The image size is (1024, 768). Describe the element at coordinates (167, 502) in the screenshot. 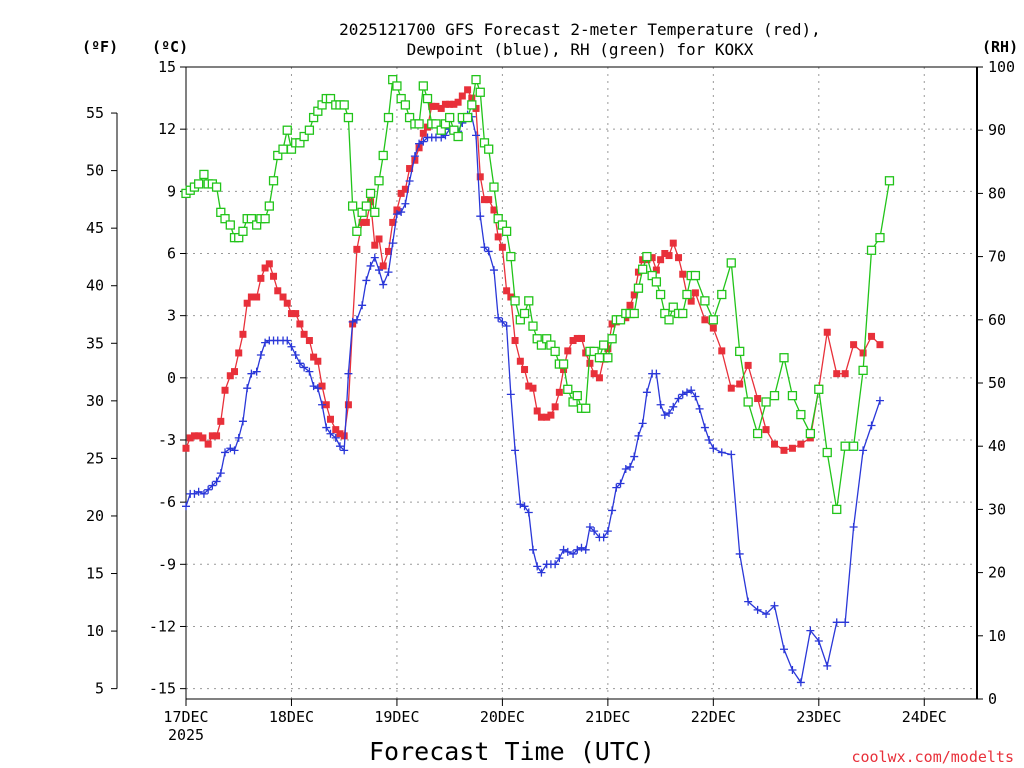

I see `celsius-tick-label: -6` at that location.